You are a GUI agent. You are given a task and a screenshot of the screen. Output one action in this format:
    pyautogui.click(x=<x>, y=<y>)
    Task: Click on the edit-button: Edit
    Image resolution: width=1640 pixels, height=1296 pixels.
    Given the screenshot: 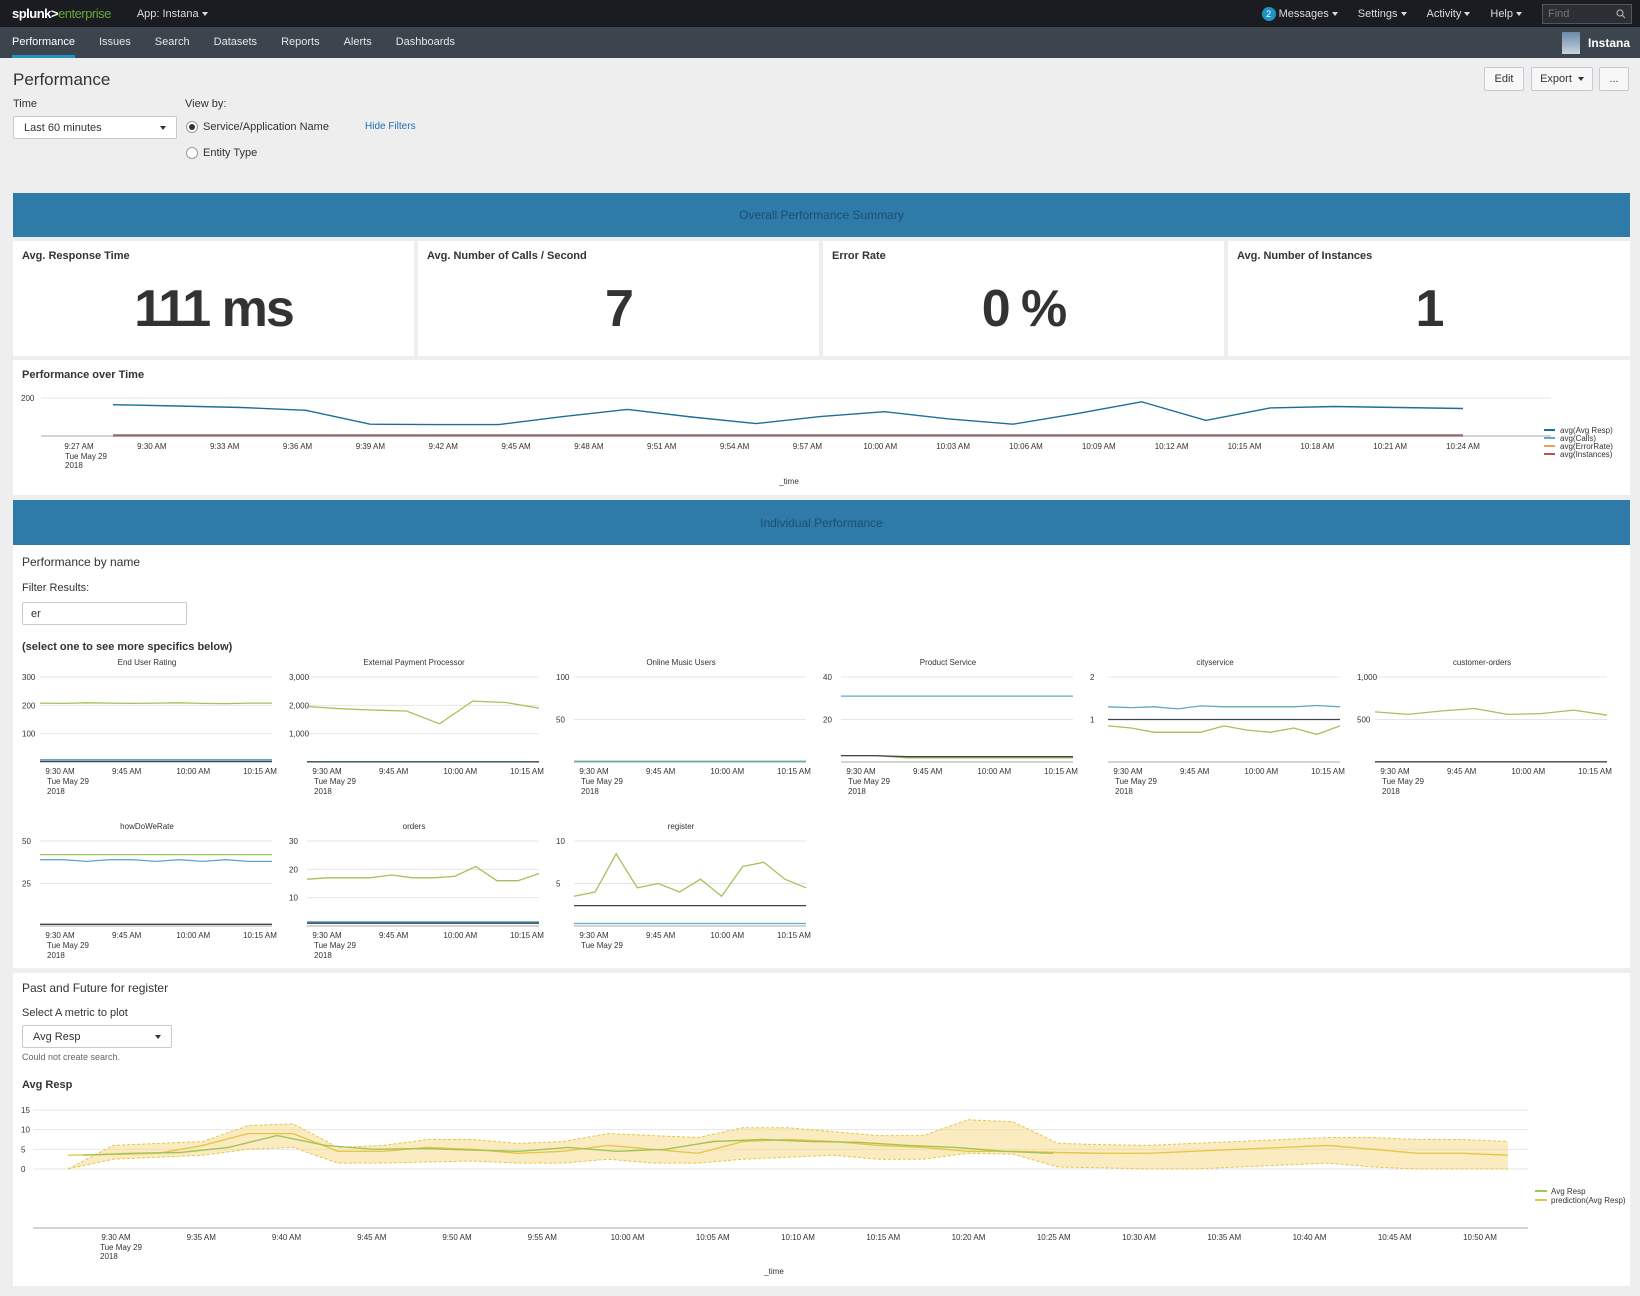 What is the action you would take?
    pyautogui.click(x=1504, y=79)
    